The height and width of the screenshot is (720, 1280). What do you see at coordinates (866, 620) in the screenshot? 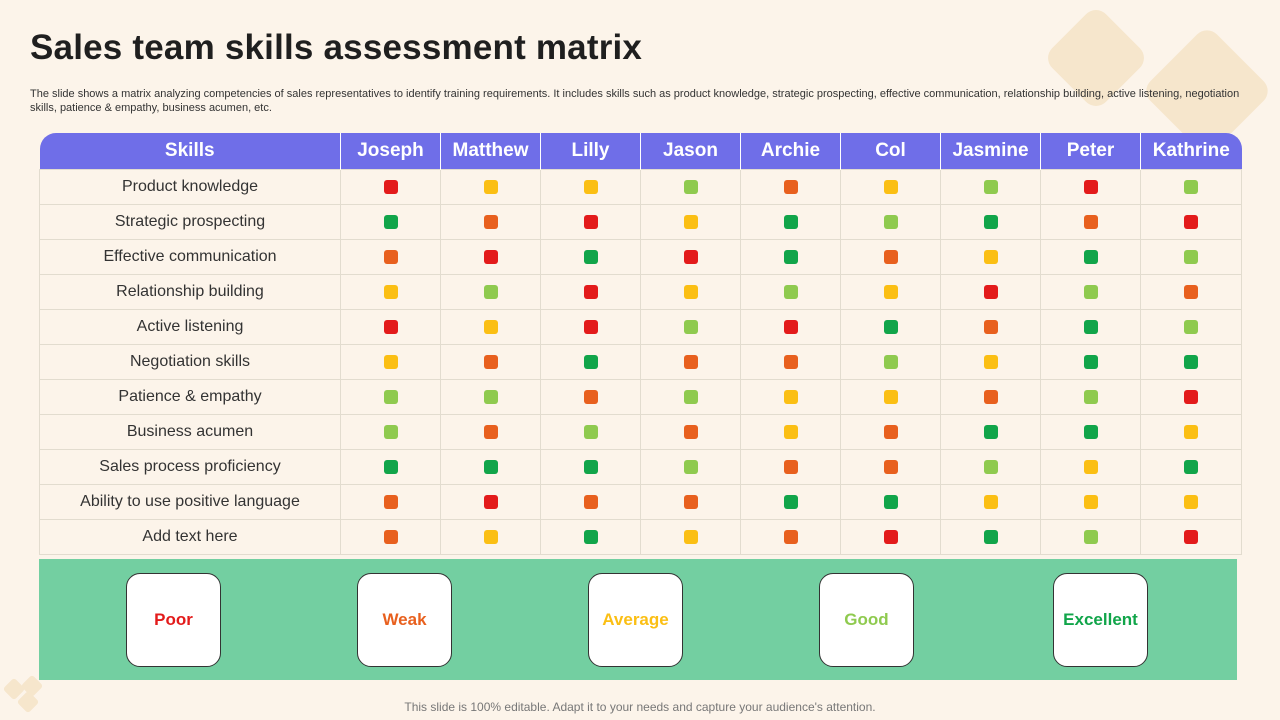
I see `legend-good: Good` at bounding box center [866, 620].